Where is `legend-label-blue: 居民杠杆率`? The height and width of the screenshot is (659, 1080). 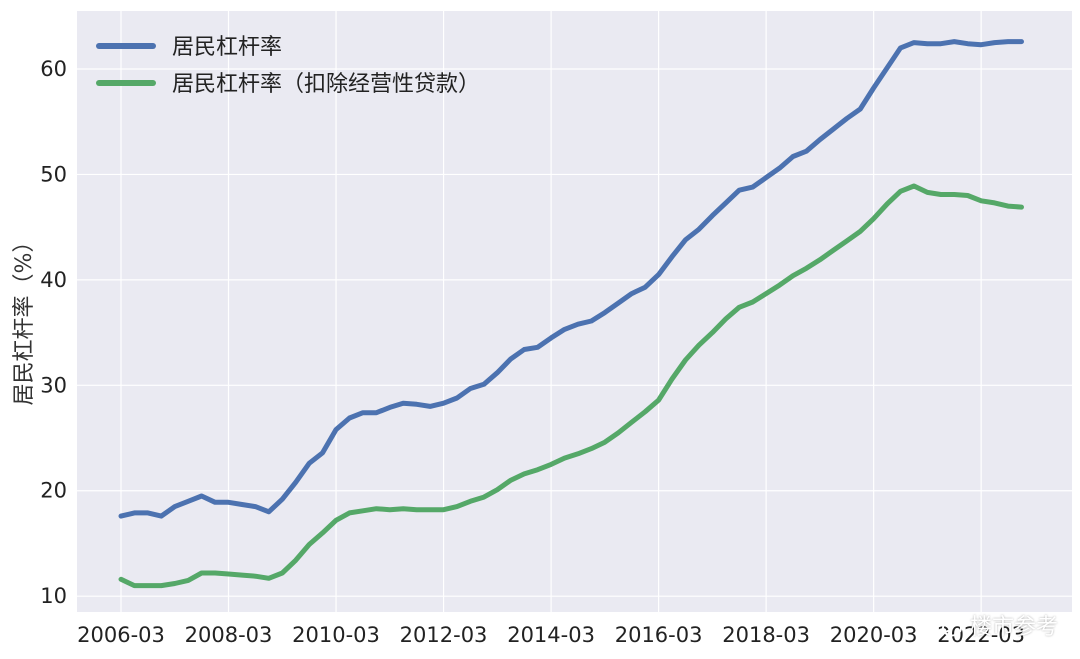
legend-label-blue: 居民杠杆率 is located at coordinates (227, 47).